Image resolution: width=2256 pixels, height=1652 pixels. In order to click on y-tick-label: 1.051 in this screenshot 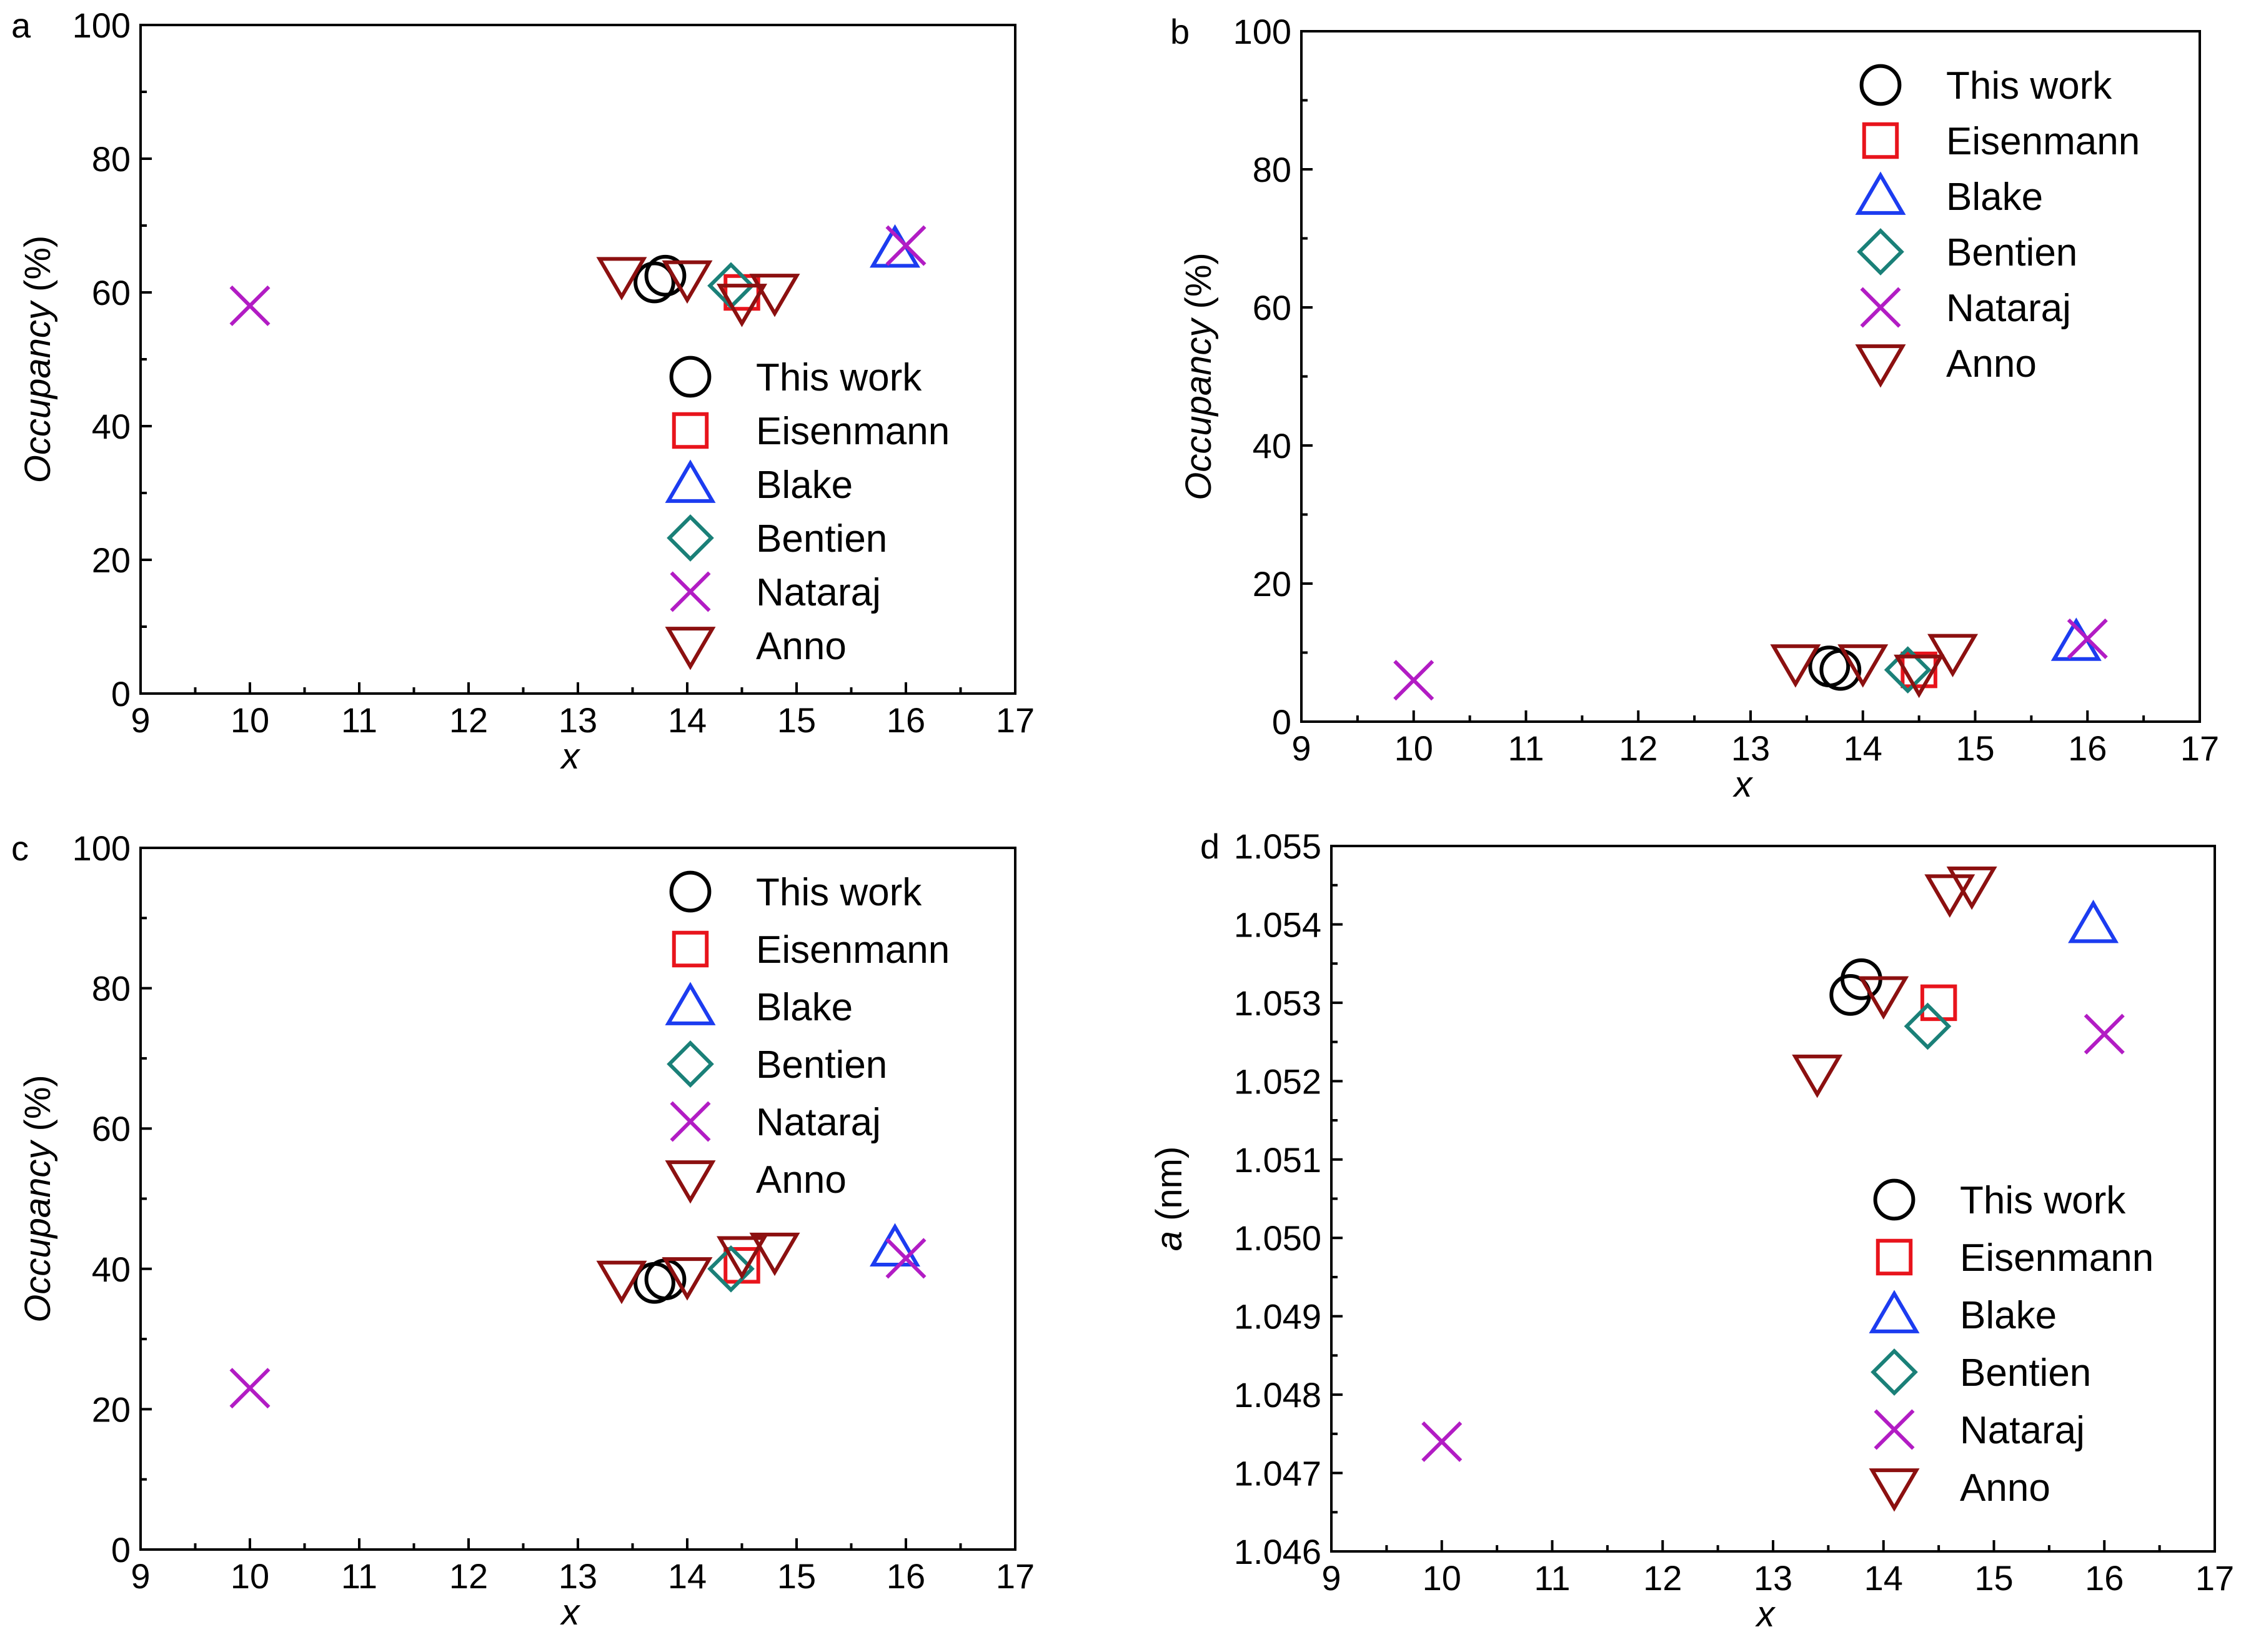, I will do `click(1277, 1160)`.